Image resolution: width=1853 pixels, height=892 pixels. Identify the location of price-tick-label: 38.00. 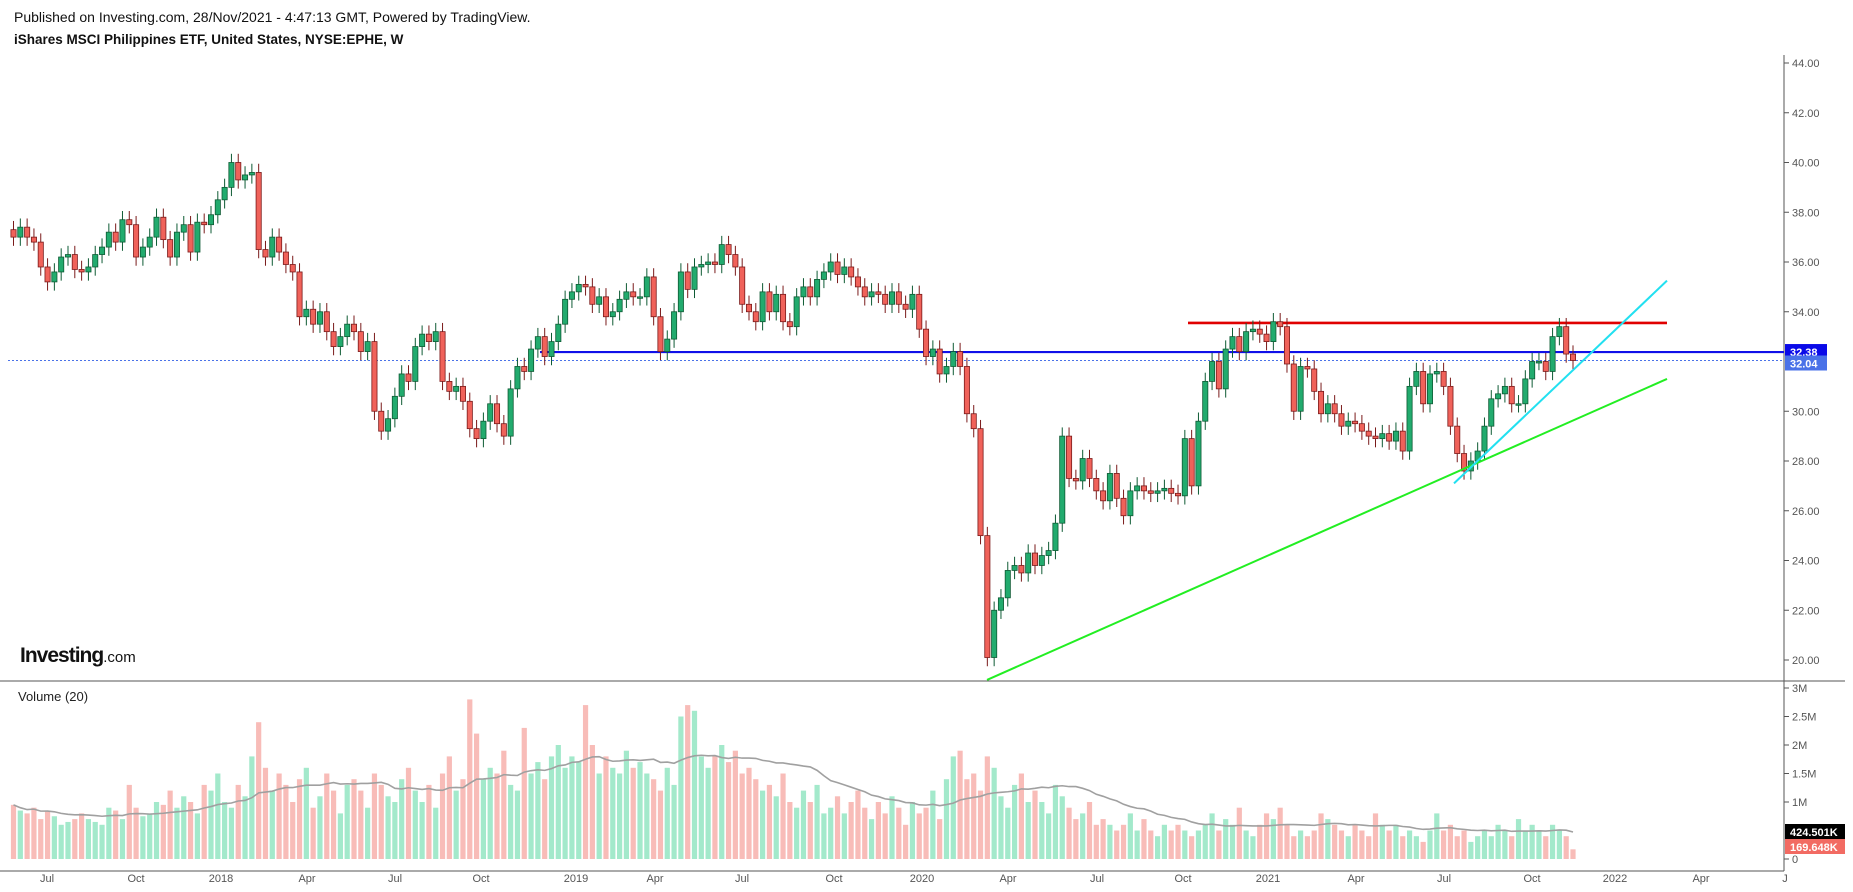
(1806, 213).